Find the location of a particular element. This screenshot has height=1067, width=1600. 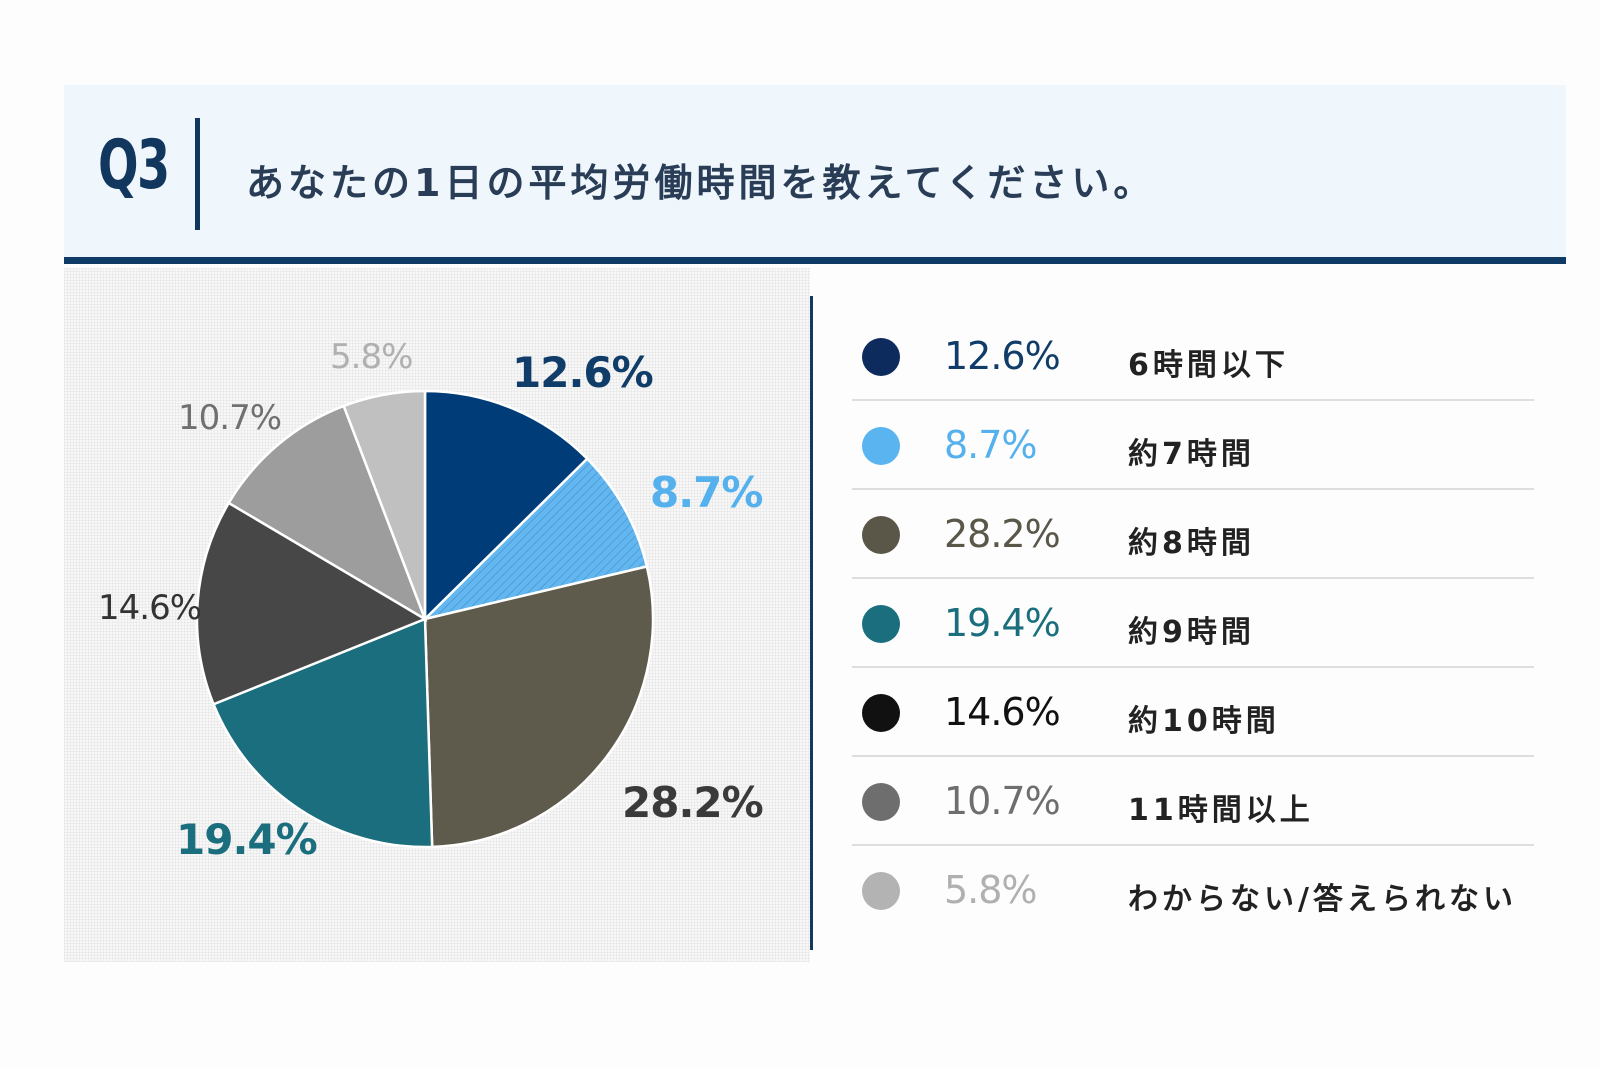

pie-slice-label: 28.2% is located at coordinates (693, 802).